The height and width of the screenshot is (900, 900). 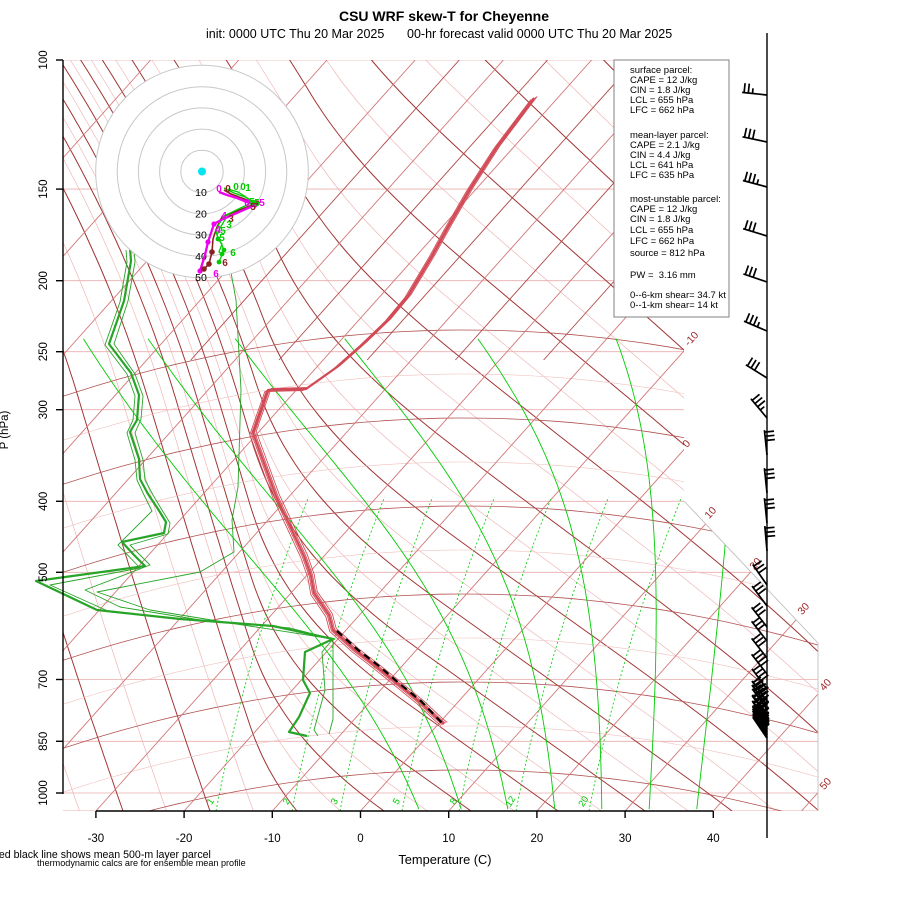 I want to click on svg-text: Temperature (C), so click(x=444, y=859).